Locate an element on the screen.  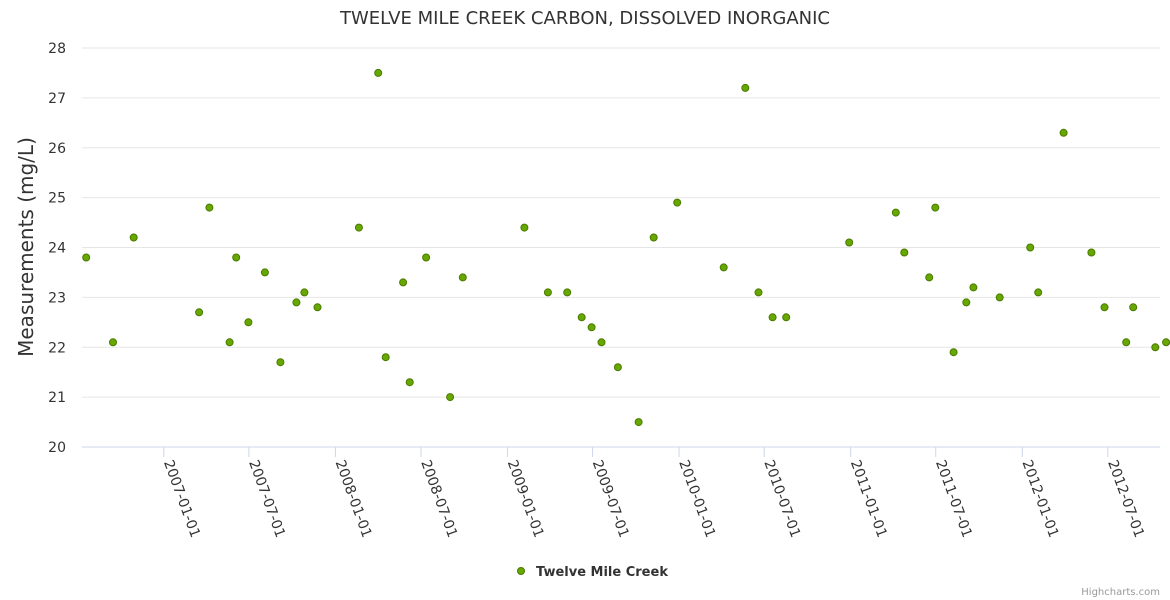
credits-link: Highcharts.com is located at coordinates (1120, 592).